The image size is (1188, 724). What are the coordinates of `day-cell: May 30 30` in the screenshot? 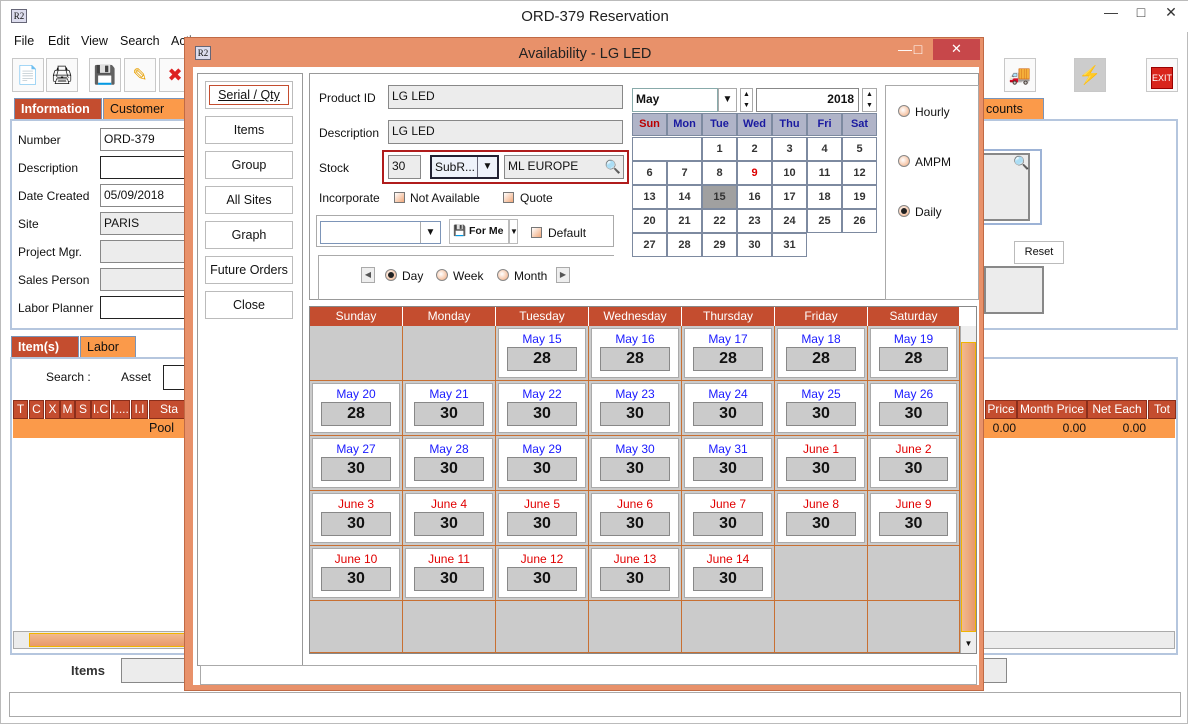 It's located at (635, 463).